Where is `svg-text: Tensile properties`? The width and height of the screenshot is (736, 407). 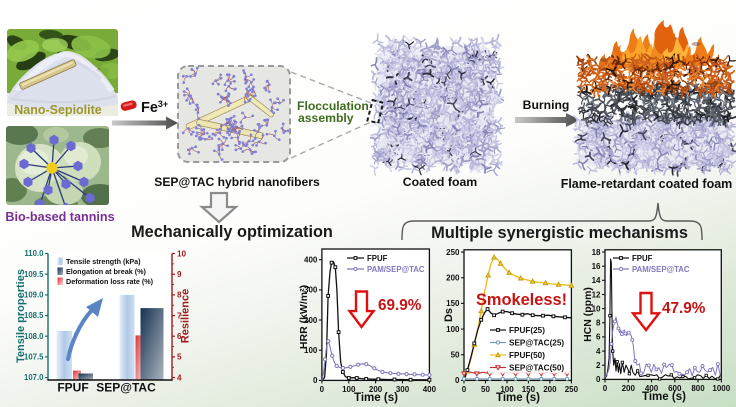 svg-text: Tensile properties is located at coordinates (21, 316).